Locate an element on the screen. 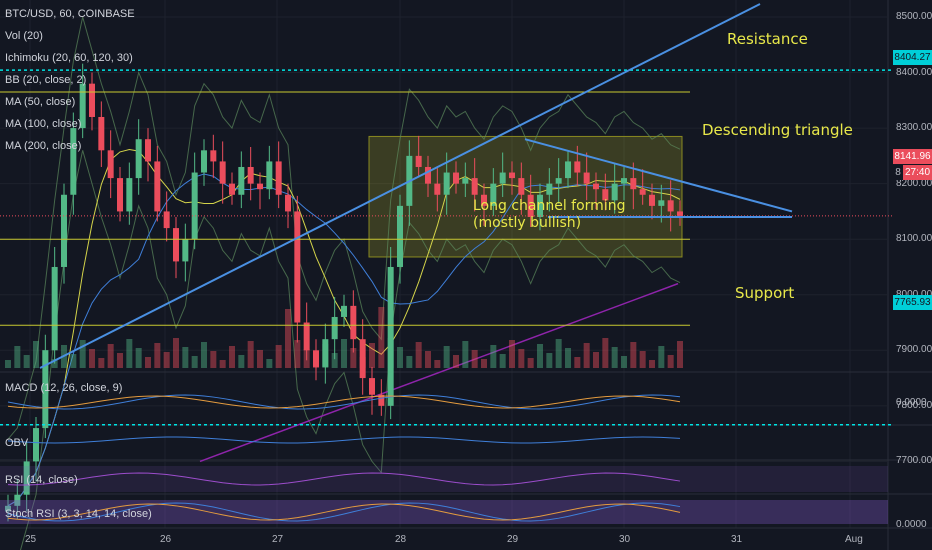  price-tag-resistance: 8404.27 is located at coordinates (912, 57).